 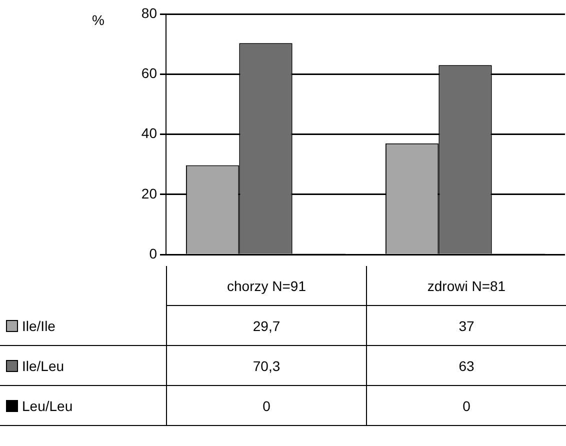 What do you see at coordinates (153, 253) in the screenshot?
I see `y-tick-label: 0` at bounding box center [153, 253].